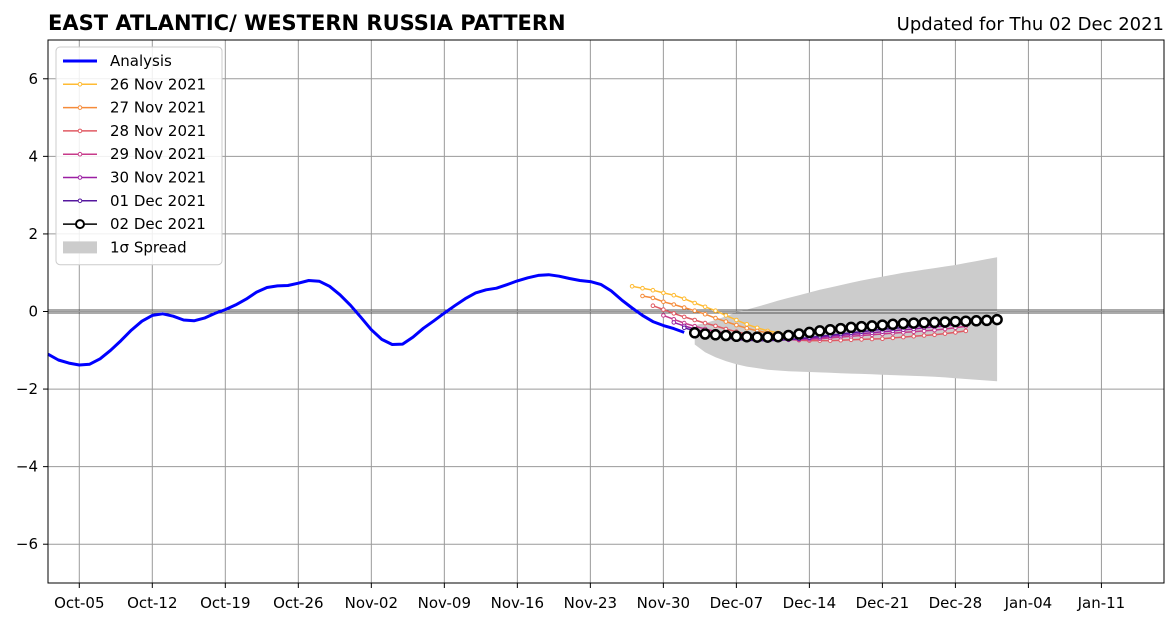 The width and height of the screenshot is (1176, 622). I want to click on x-tick-label: Dec-28, so click(956, 603).